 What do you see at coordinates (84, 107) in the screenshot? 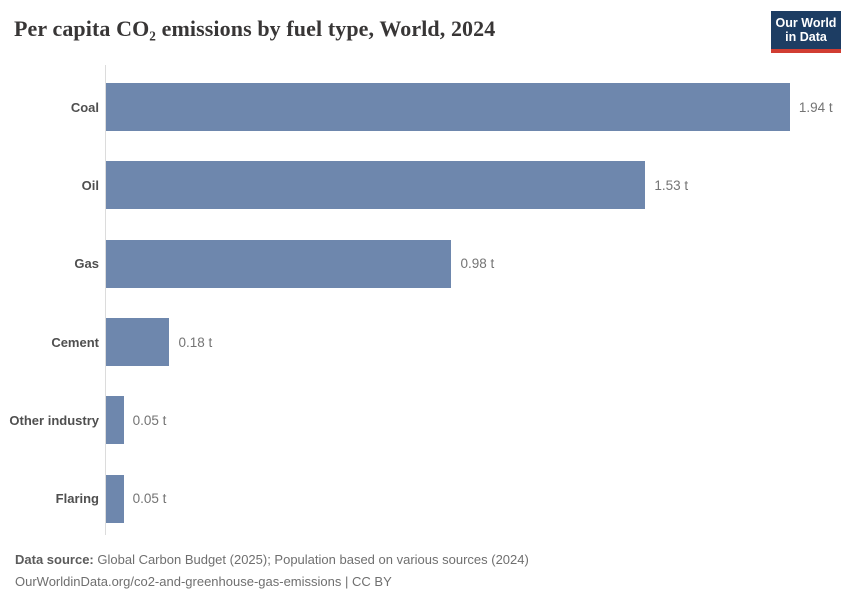
I see `category-label: Coal` at bounding box center [84, 107].